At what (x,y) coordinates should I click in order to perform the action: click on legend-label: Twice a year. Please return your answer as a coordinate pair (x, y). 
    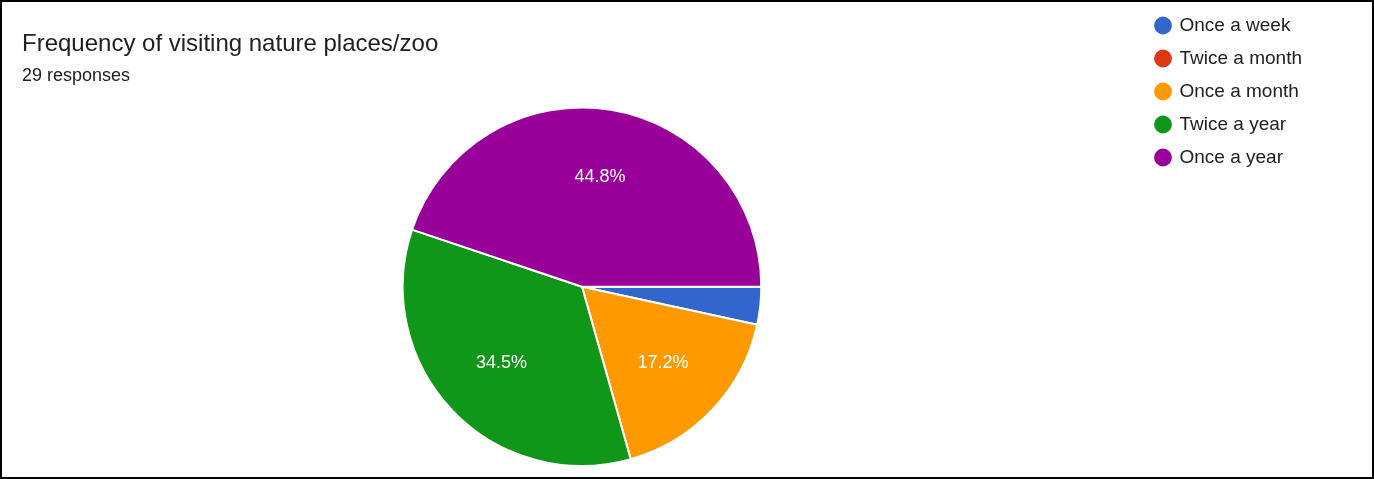
    Looking at the image, I should click on (1233, 123).